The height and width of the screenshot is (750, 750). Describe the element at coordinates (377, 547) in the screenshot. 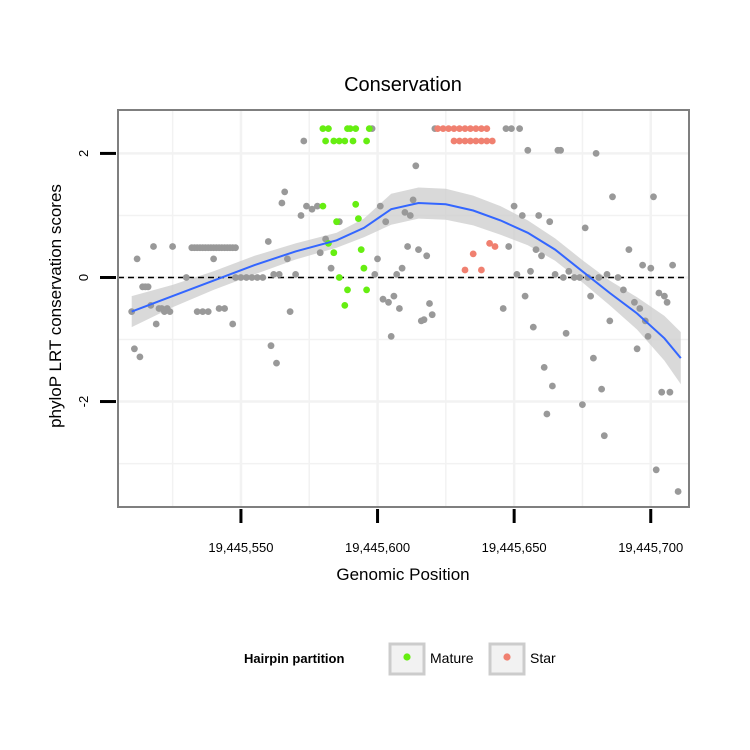

I see `x-tick-label: 19,445,600` at that location.